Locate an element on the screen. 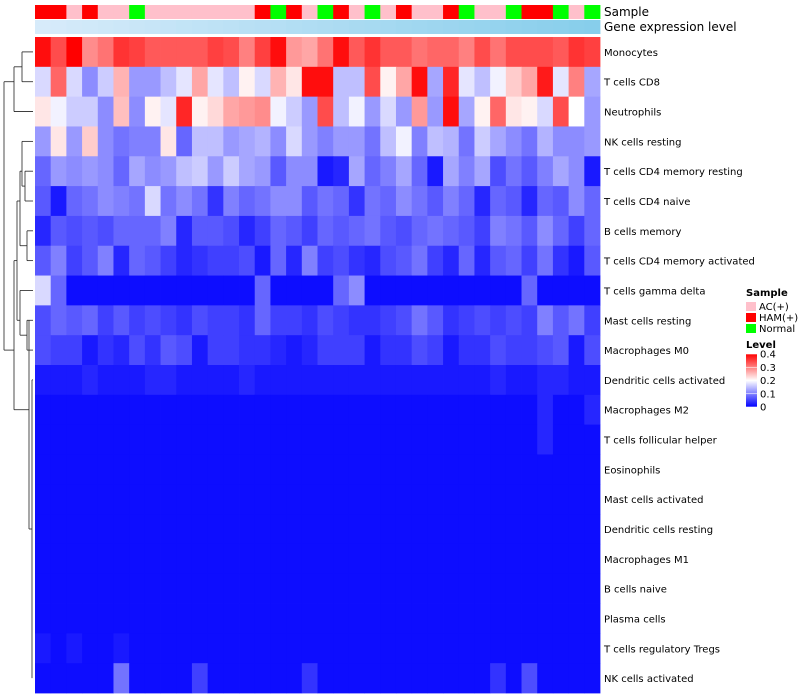 Image resolution: width=800 pixels, height=700 pixels. legend-tick-label: 0.2 is located at coordinates (768, 381).